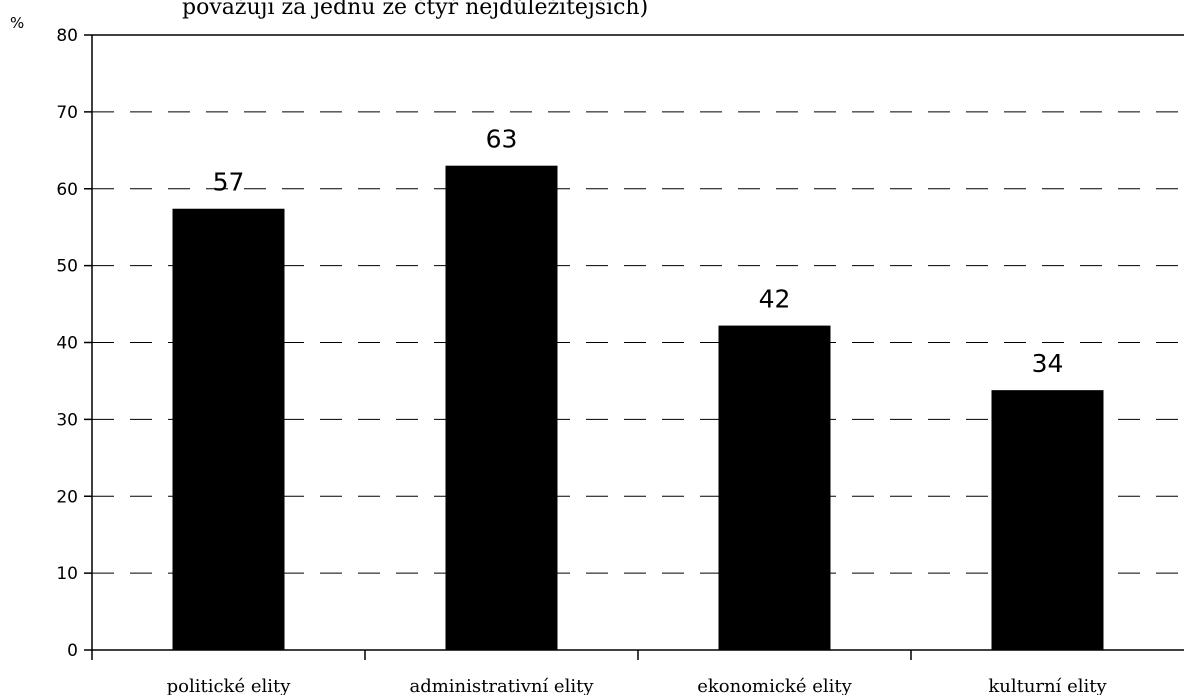 This screenshot has height=695, width=1194. I want to click on y-tick-label-20: 20, so click(67, 497).